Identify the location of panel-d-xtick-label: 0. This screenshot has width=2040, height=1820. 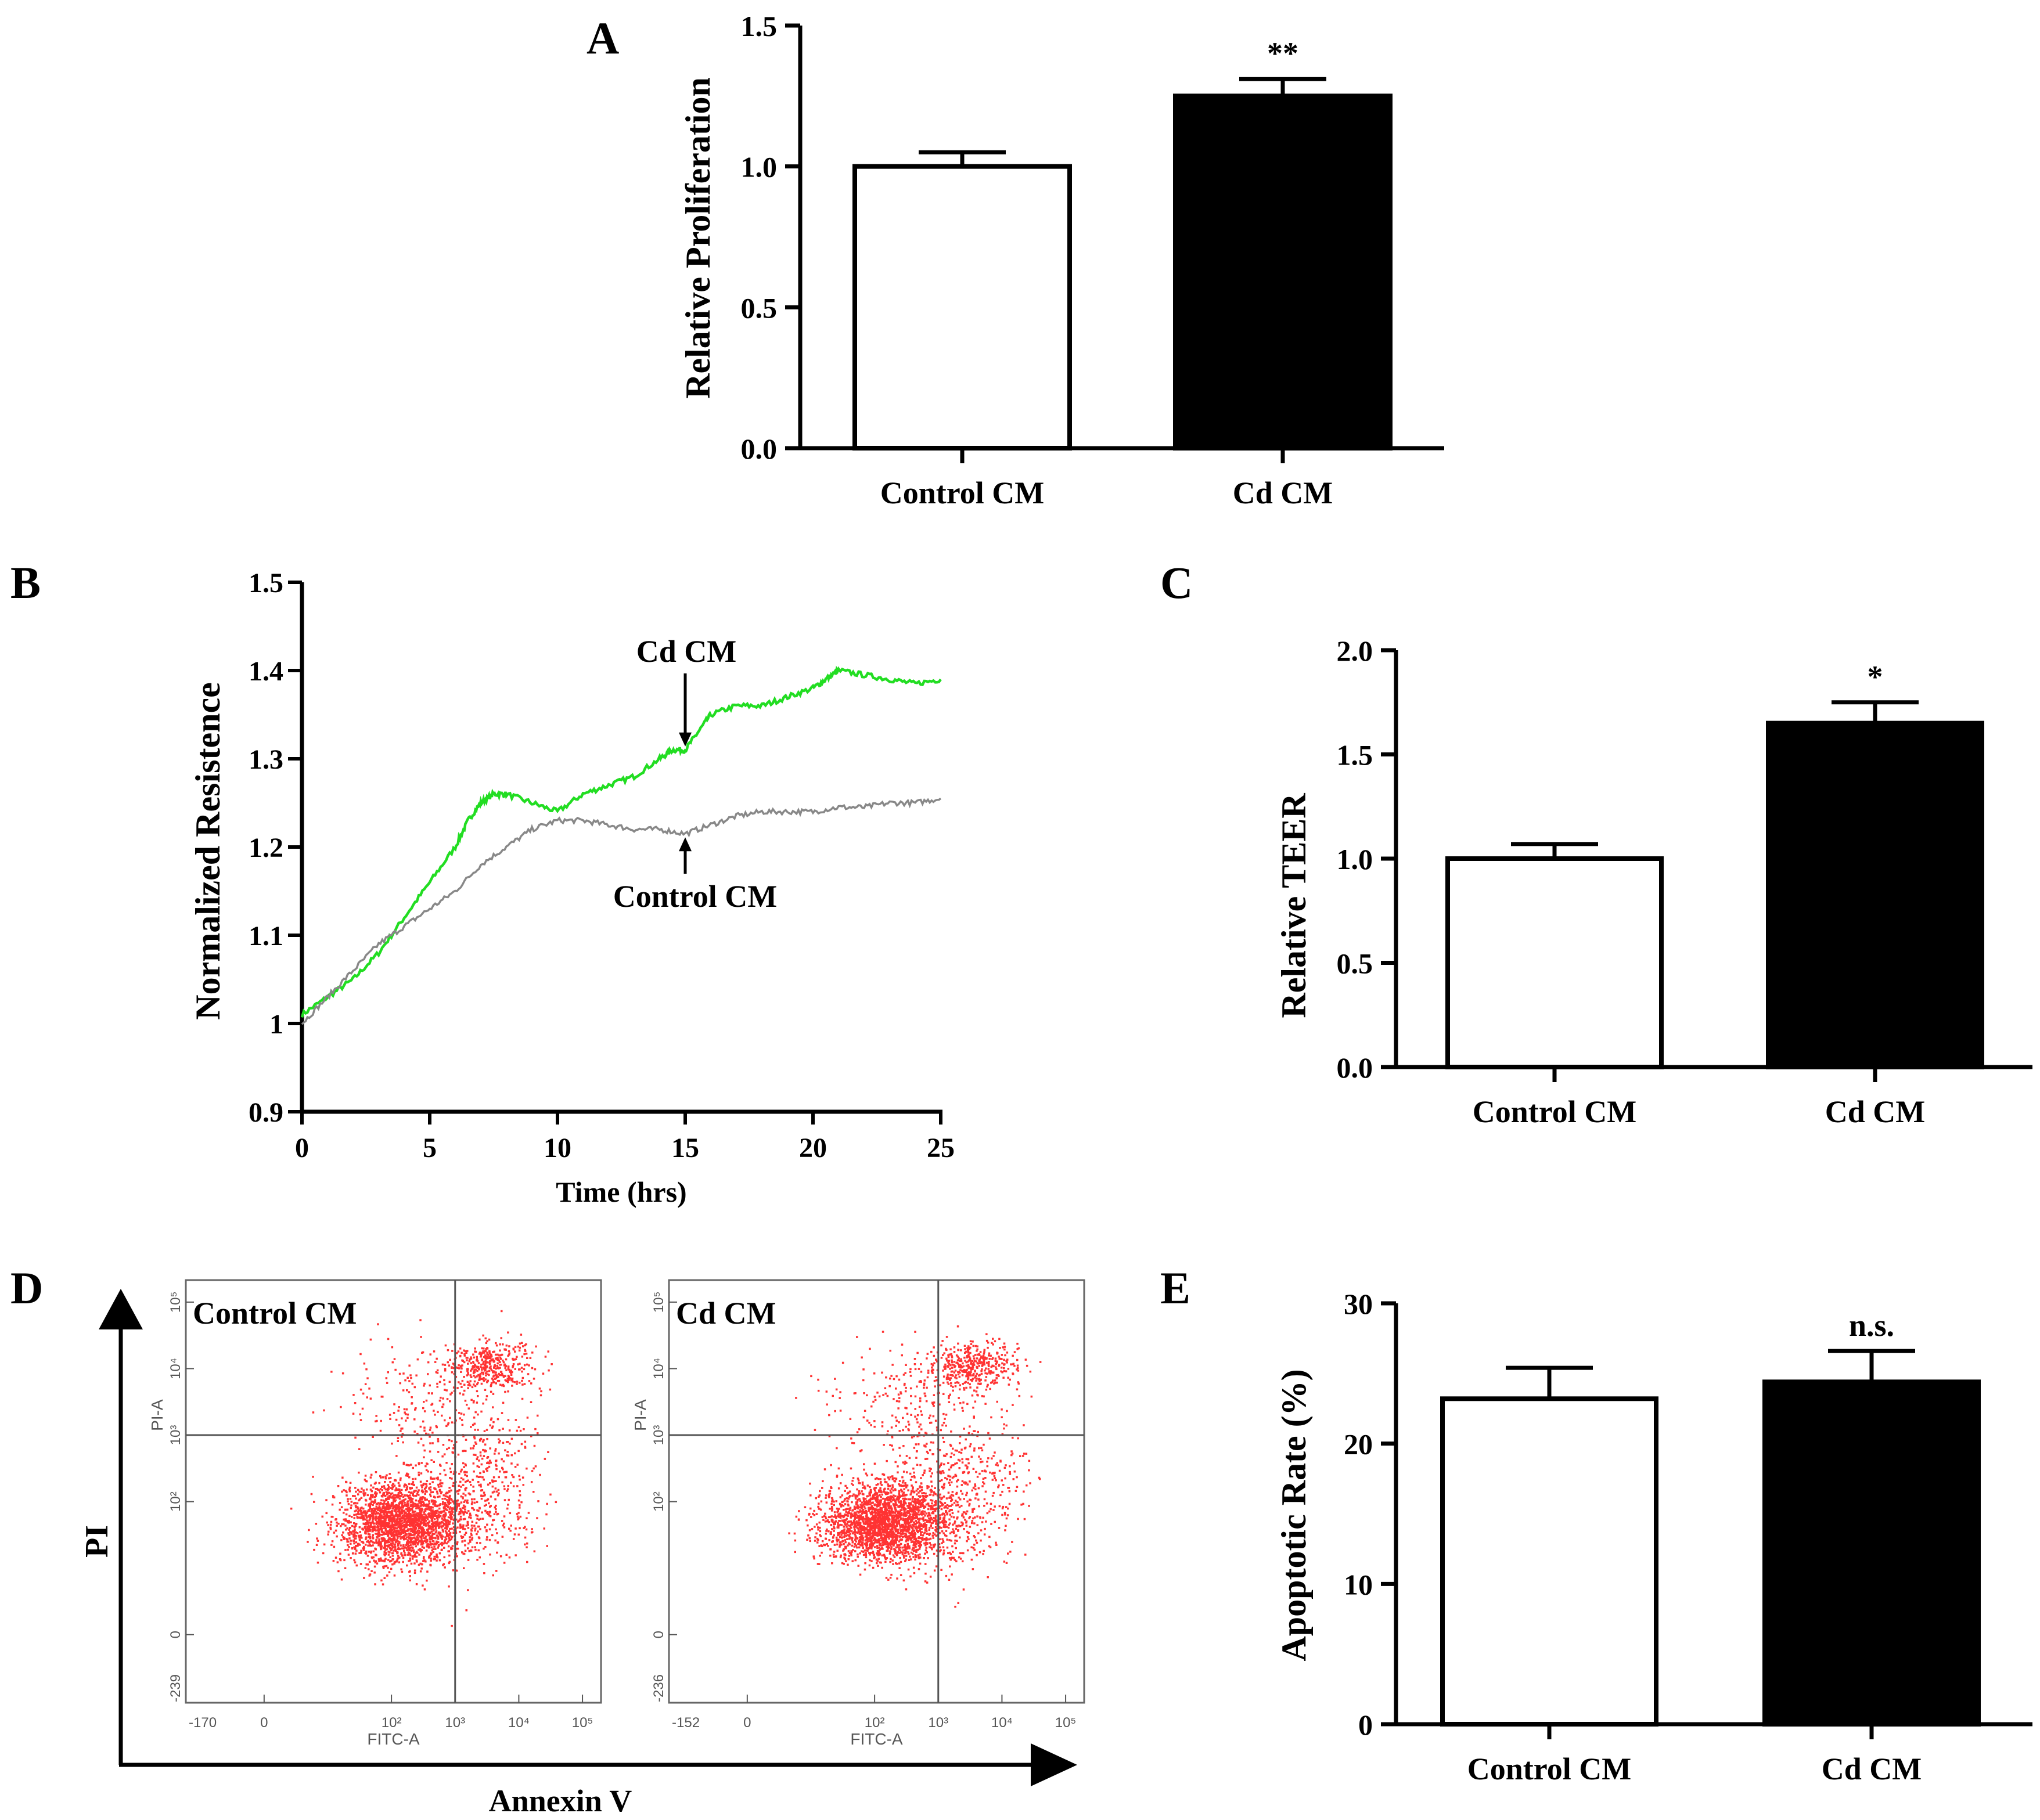
(264, 1723).